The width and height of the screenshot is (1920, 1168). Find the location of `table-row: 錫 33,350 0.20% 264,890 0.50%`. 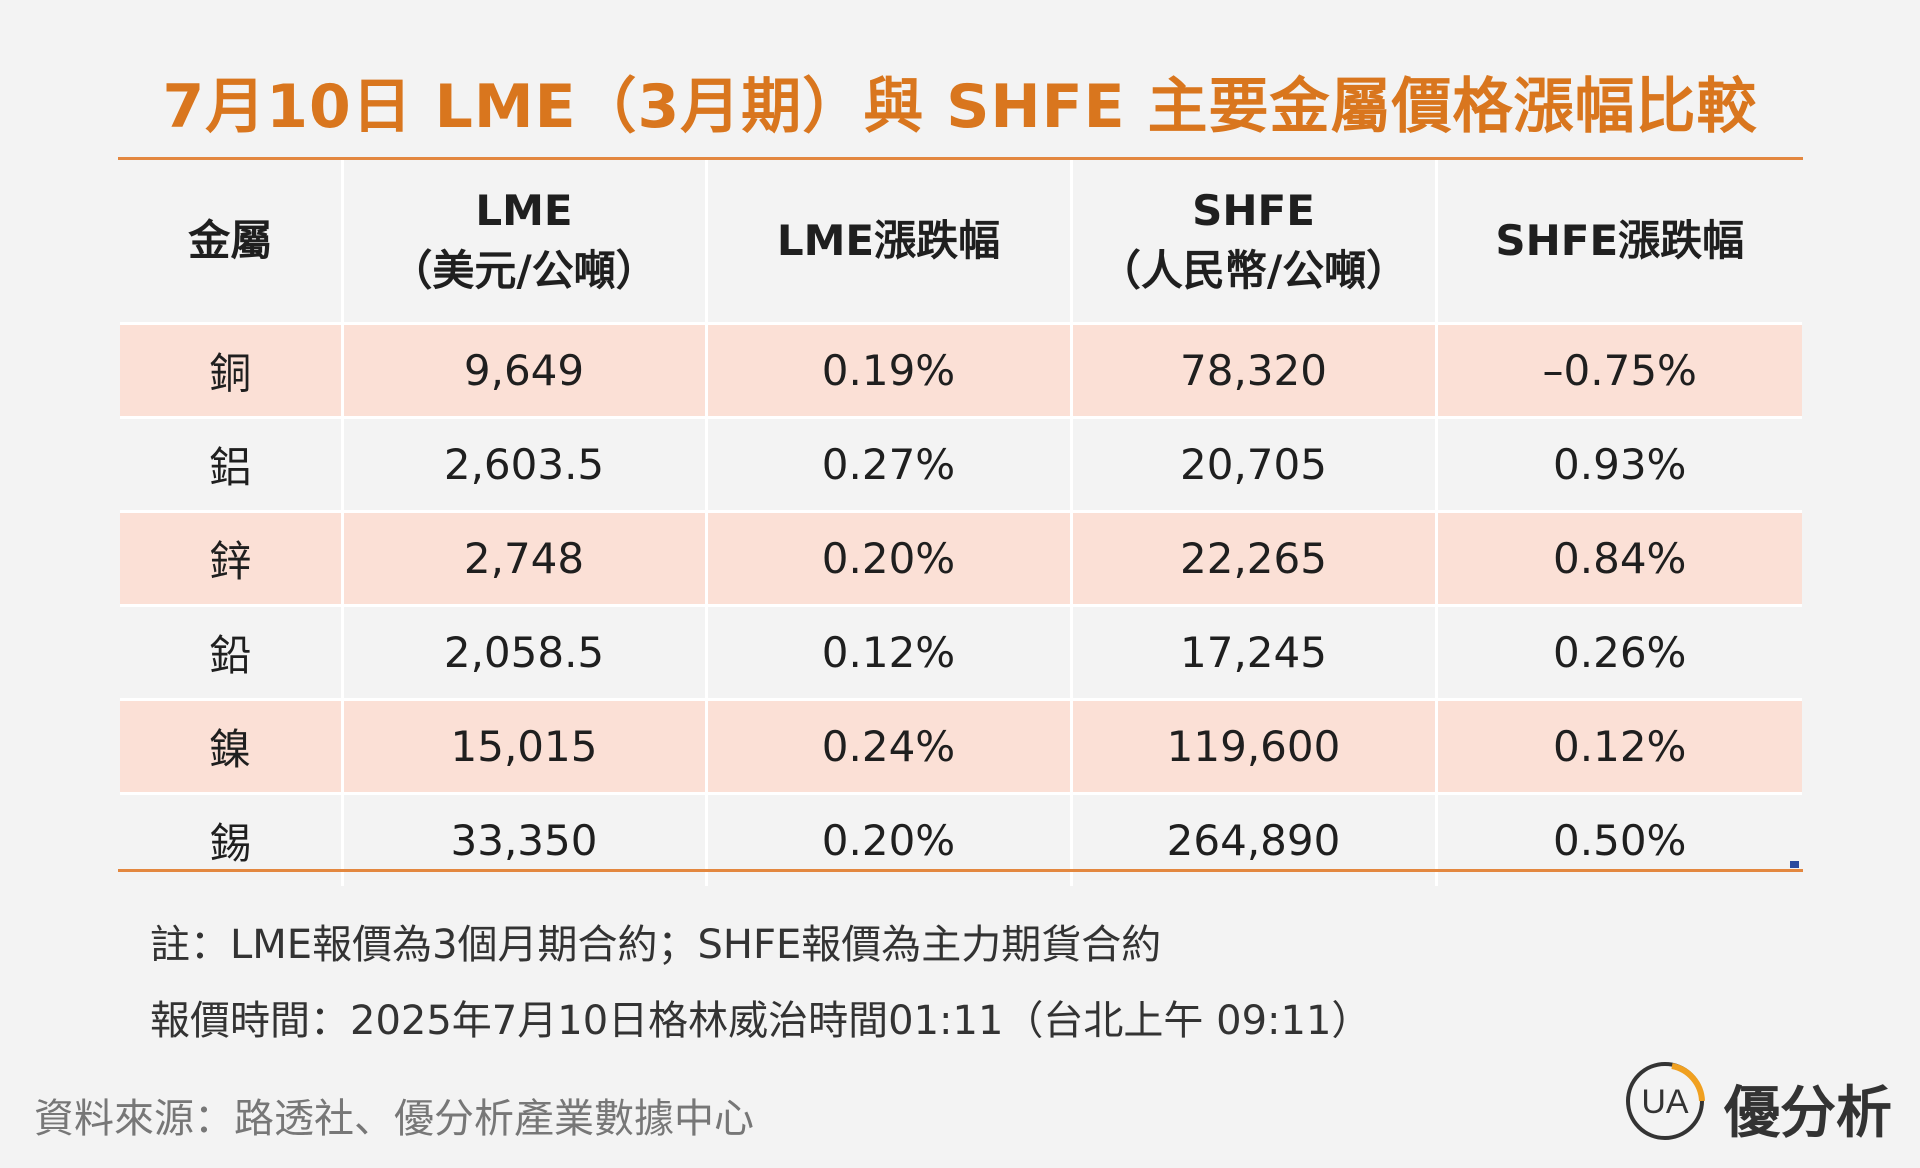

table-row: 錫 33,350 0.20% 264,890 0.50% is located at coordinates (961, 839).